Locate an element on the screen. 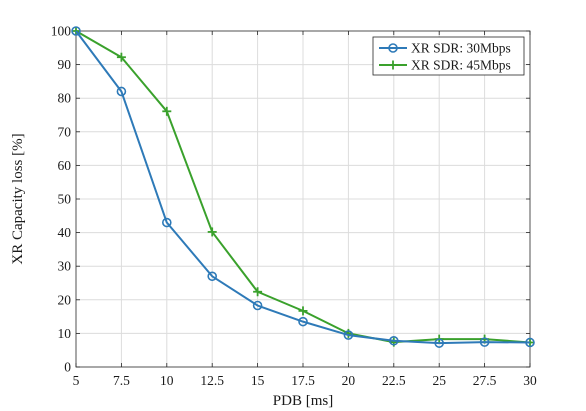  x-tick-label: 12.5 is located at coordinates (212, 380).